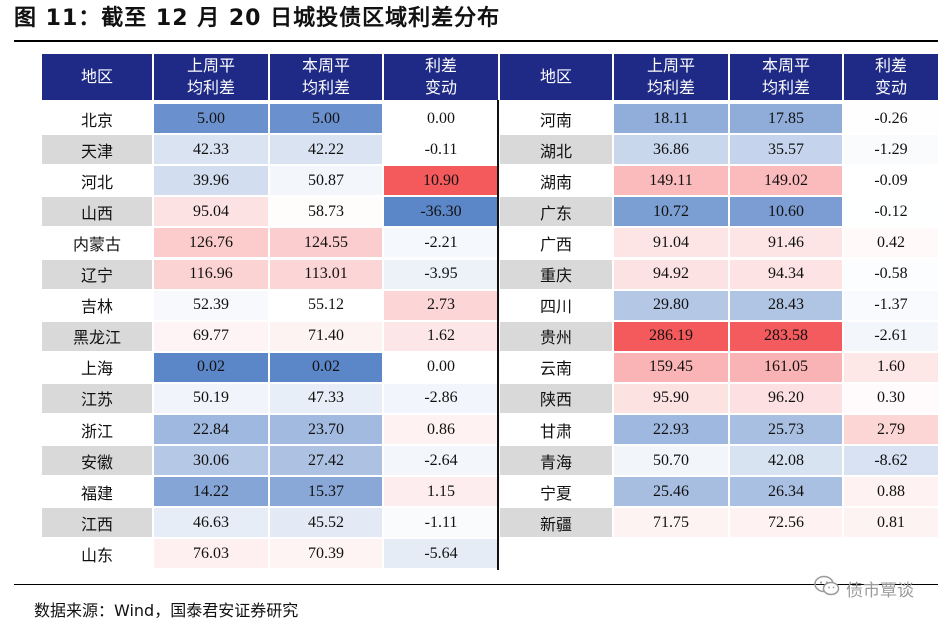  I want to click on left-prev-cell: 52.39, so click(211, 305).